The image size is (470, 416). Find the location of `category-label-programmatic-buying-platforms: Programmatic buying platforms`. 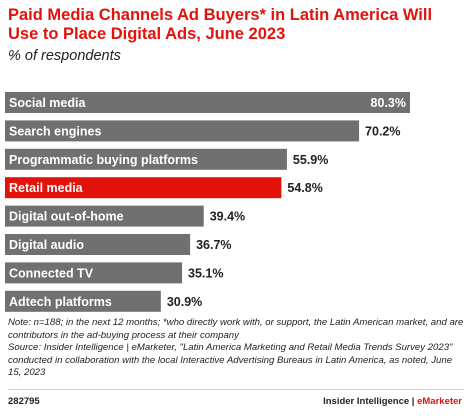

category-label-programmatic-buying-platforms: Programmatic buying platforms is located at coordinates (103, 160).